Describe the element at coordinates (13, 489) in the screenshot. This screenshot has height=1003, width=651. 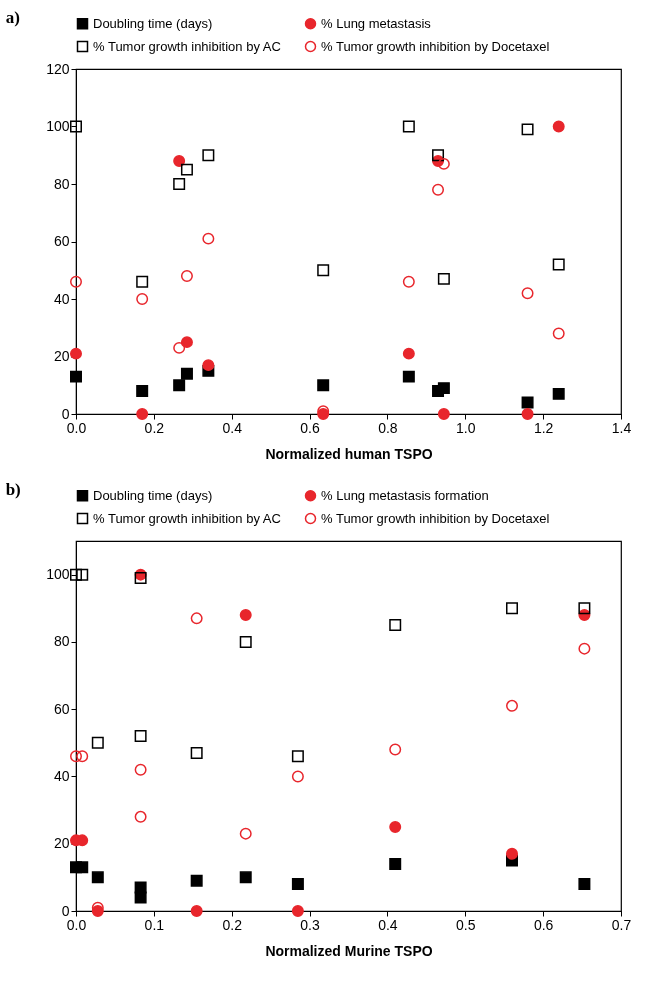
I see `chart-title: b)` at that location.